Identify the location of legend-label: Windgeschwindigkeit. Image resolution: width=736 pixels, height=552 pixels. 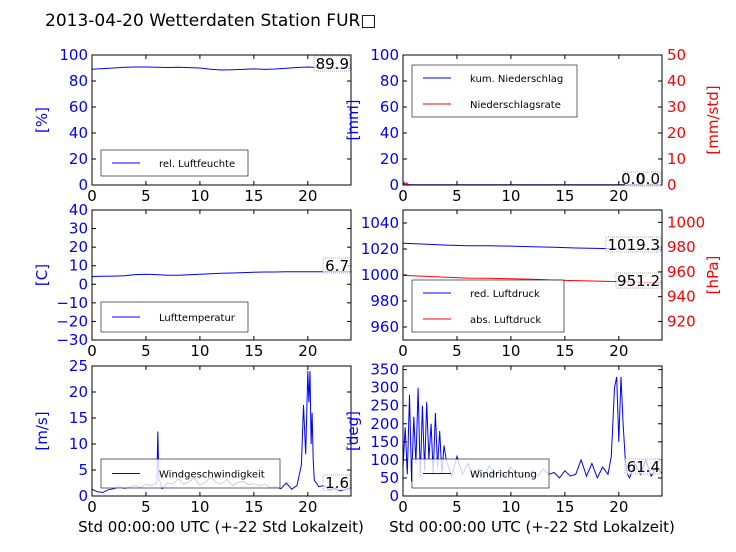
(212, 475).